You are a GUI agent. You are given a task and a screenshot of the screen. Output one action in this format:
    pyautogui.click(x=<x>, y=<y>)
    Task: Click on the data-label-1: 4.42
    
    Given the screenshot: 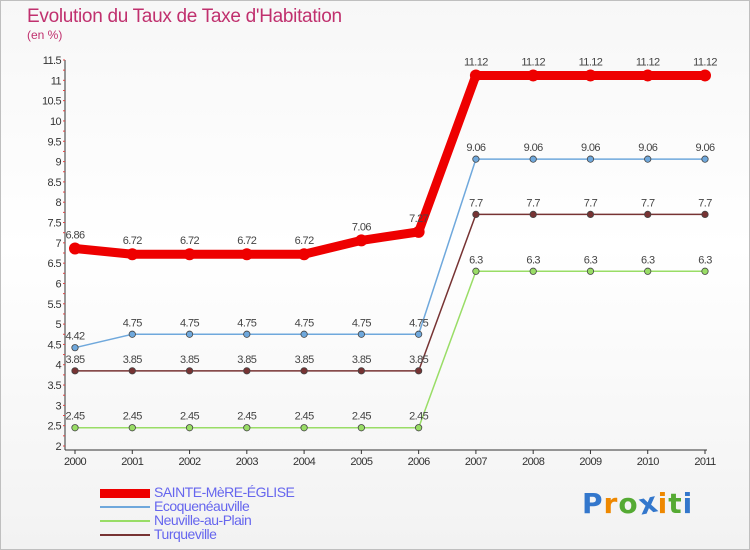 What is the action you would take?
    pyautogui.click(x=74, y=337)
    